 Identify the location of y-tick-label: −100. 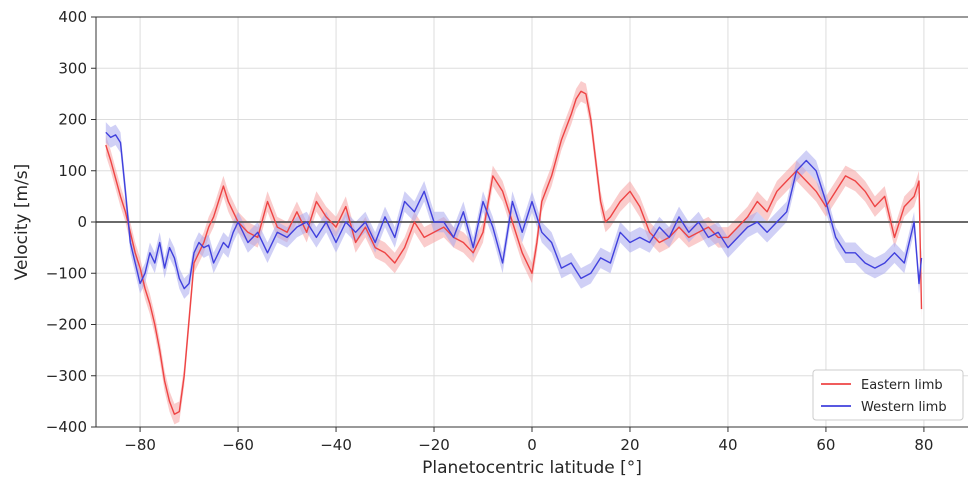
(66, 273).